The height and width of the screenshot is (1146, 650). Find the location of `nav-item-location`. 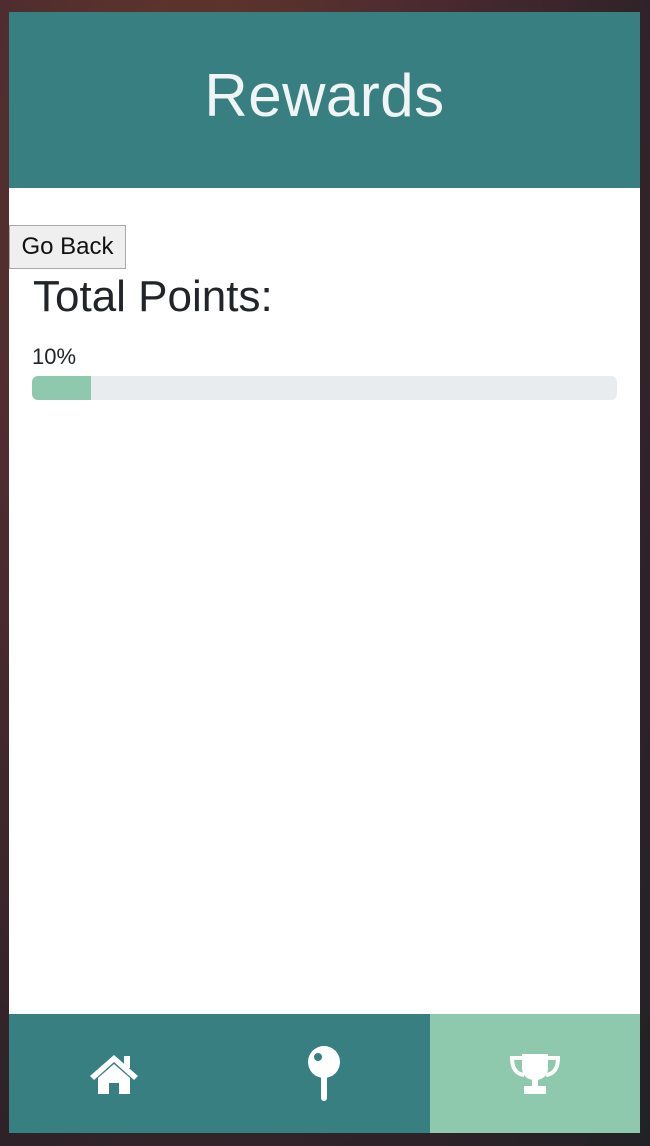

nav-item-location is located at coordinates (324, 1073).